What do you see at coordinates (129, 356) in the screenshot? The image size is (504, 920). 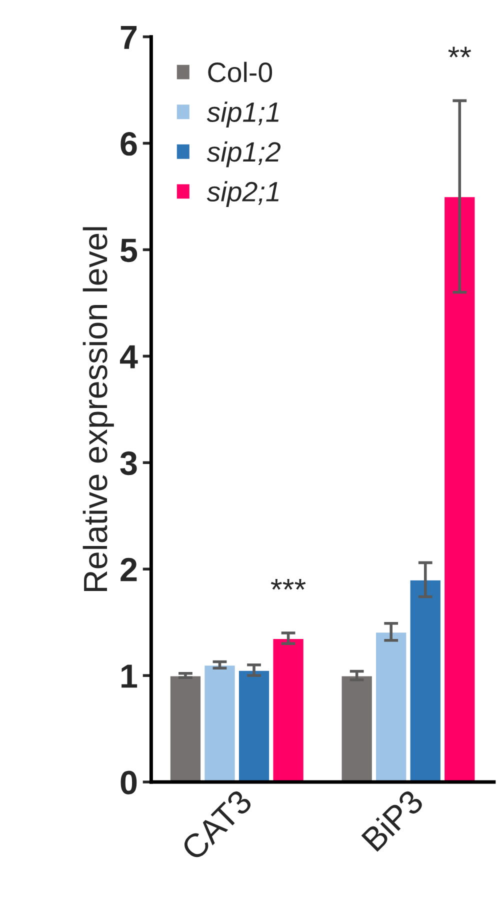 I see `y-tick-label: 4` at bounding box center [129, 356].